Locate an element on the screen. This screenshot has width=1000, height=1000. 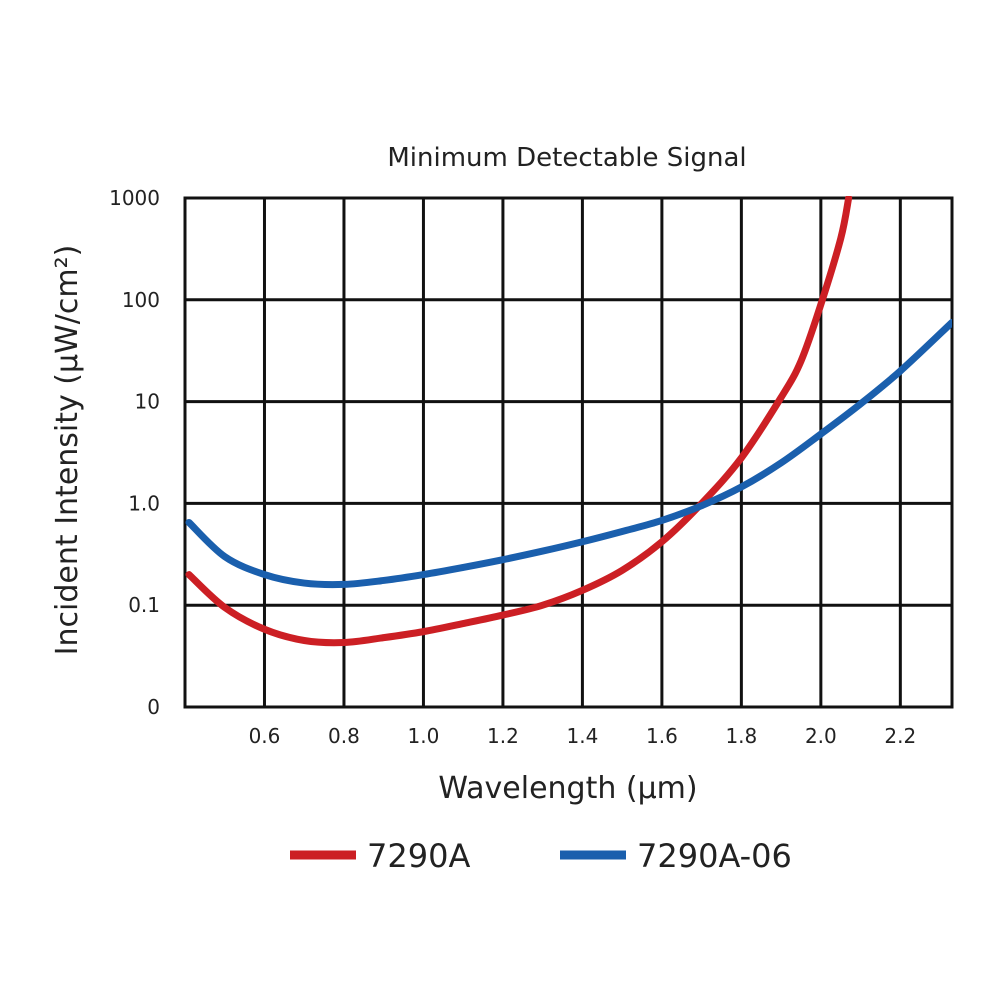
x-tick-label: 1.2 is located at coordinates (503, 736).